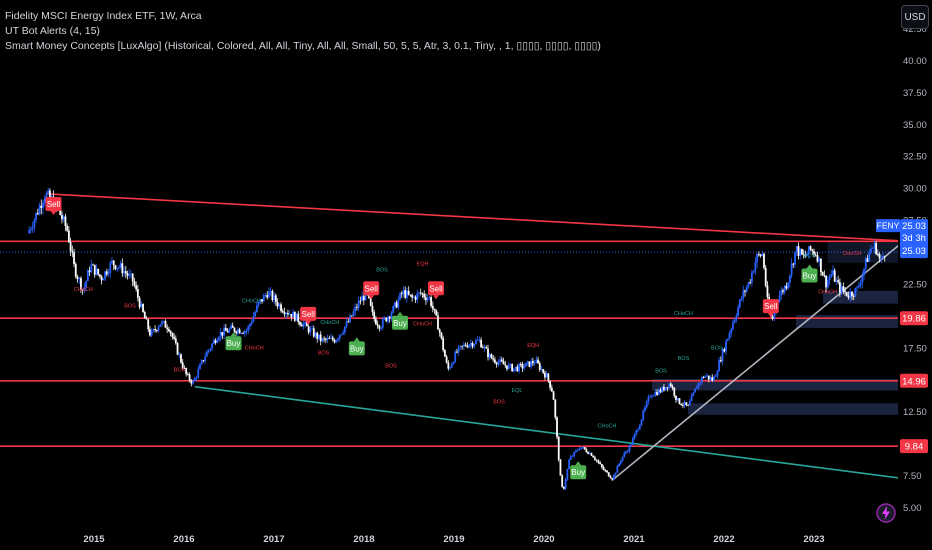 This screenshot has width=932, height=550. What do you see at coordinates (915, 412) in the screenshot?
I see `y-tick-label: 12.50` at bounding box center [915, 412].